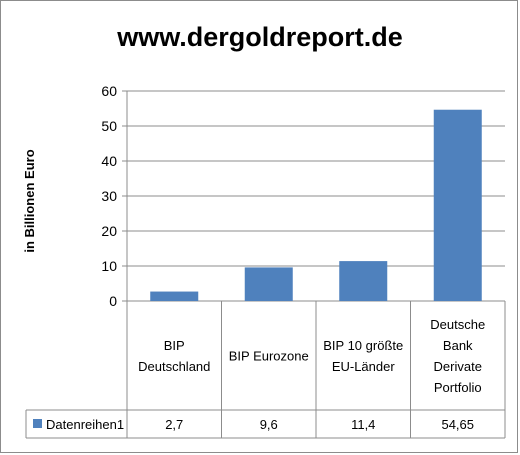  I want to click on data-table-value: 9,6, so click(269, 424).